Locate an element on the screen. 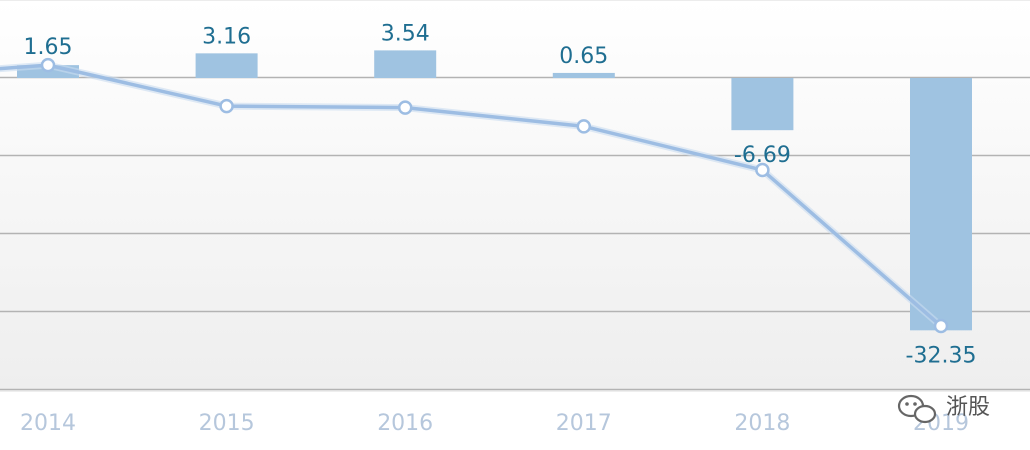  tick-label-2015: 2015 is located at coordinates (227, 423).